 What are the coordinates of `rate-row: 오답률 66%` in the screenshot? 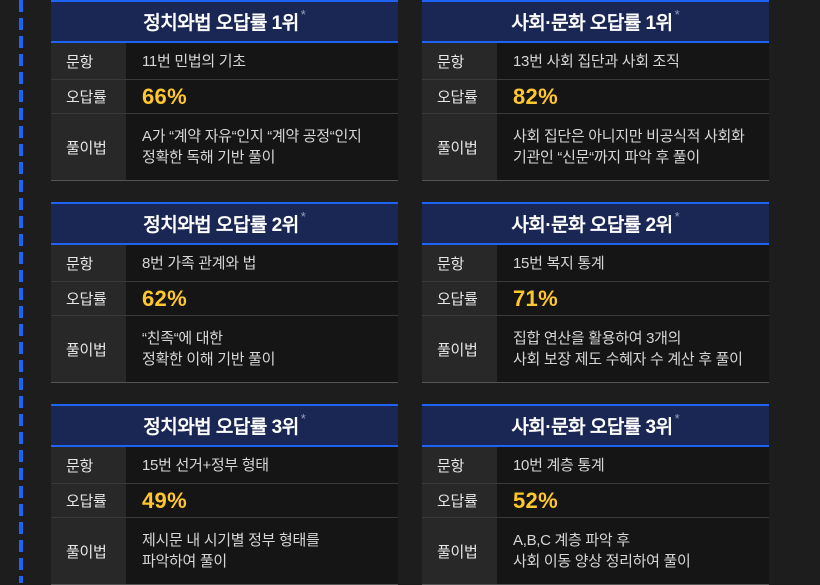 It's located at (224, 97).